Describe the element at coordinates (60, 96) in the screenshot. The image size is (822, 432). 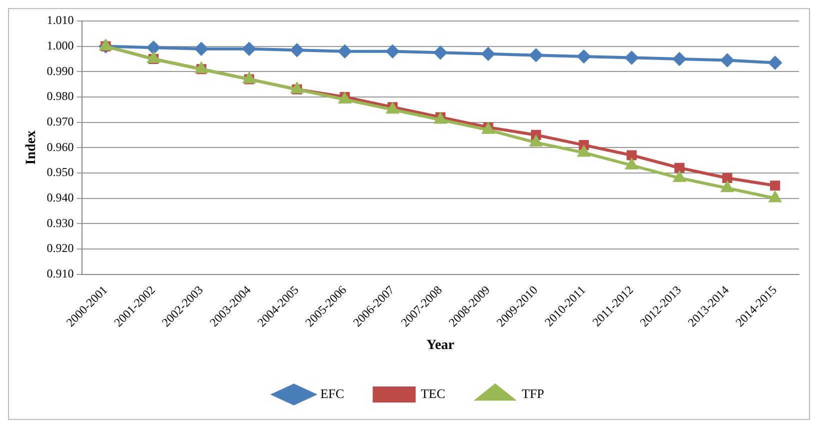
I see `y-tick-label: 0.980` at that location.